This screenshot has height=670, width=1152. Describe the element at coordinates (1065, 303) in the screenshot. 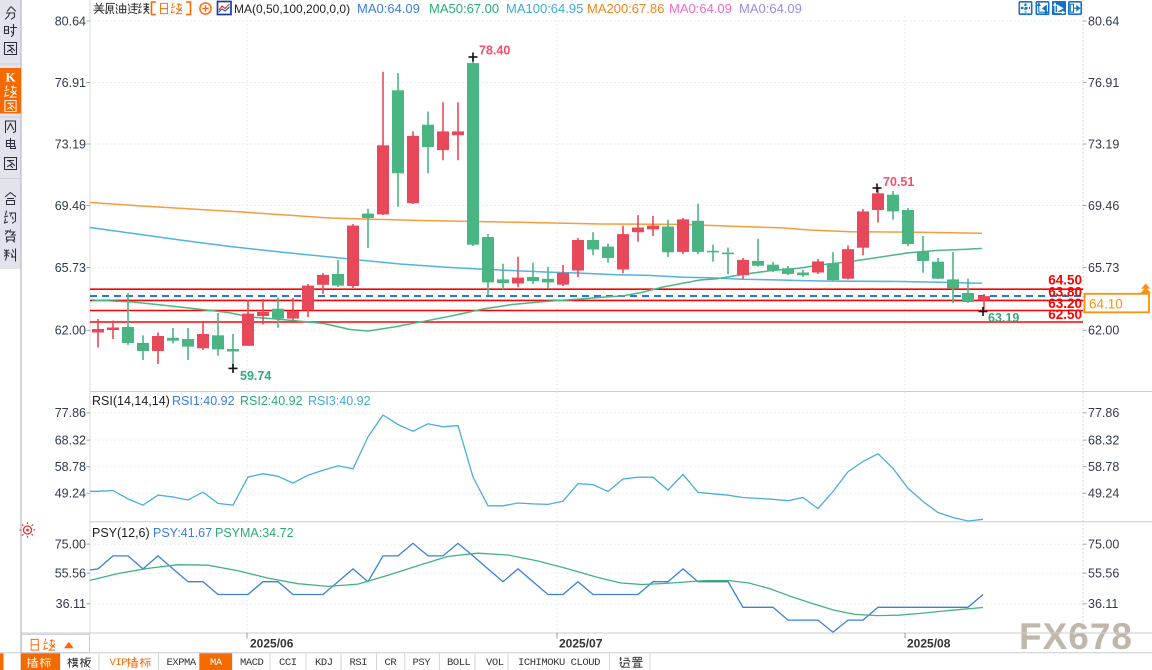

I see `svg-text: 63.20` at that location.